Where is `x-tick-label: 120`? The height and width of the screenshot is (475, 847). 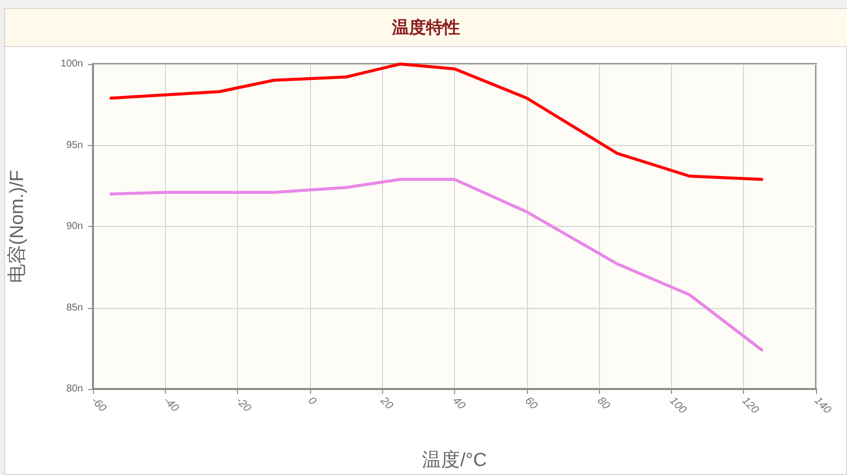
x-tick-label: 120 is located at coordinates (750, 405).